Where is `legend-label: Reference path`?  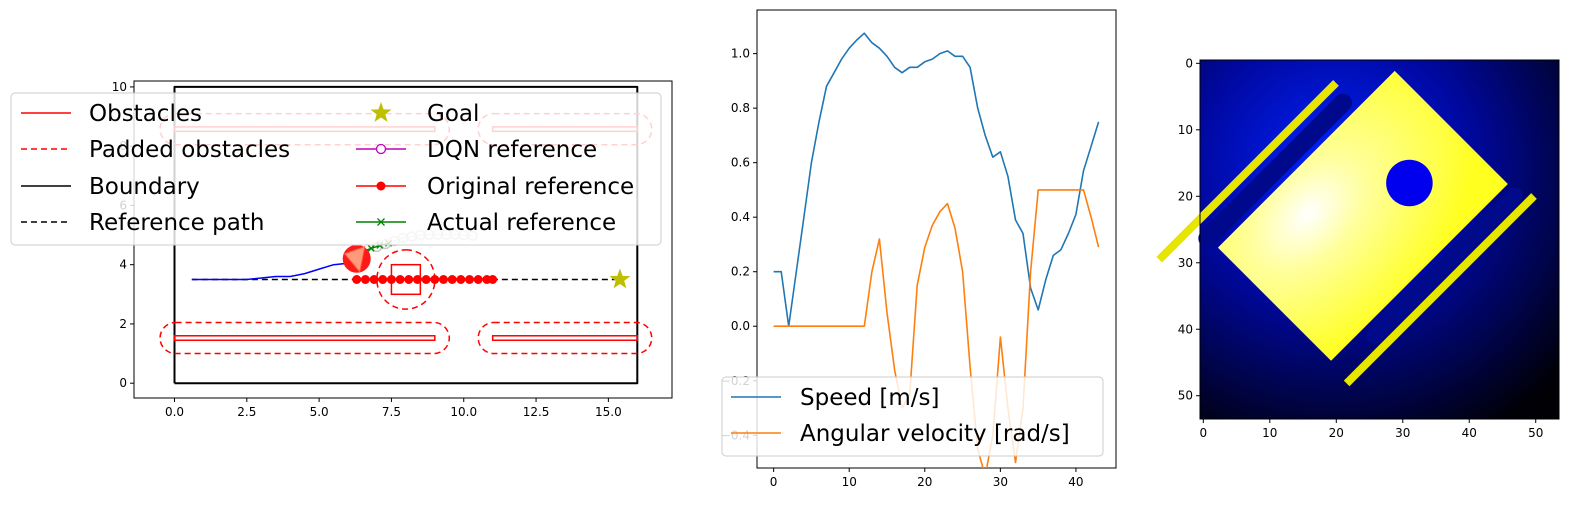 legend-label: Reference path is located at coordinates (176, 223).